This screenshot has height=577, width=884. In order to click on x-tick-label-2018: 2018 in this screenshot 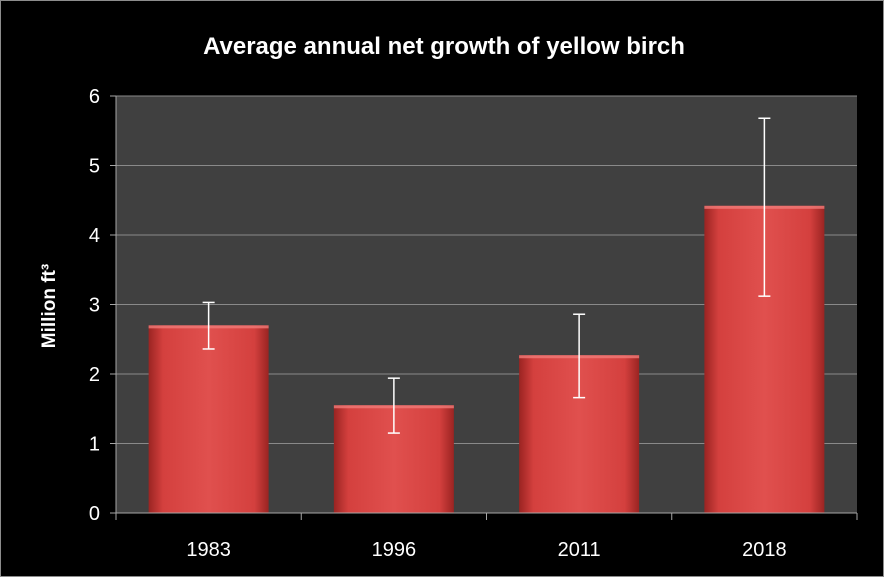, I will do `click(764, 550)`.